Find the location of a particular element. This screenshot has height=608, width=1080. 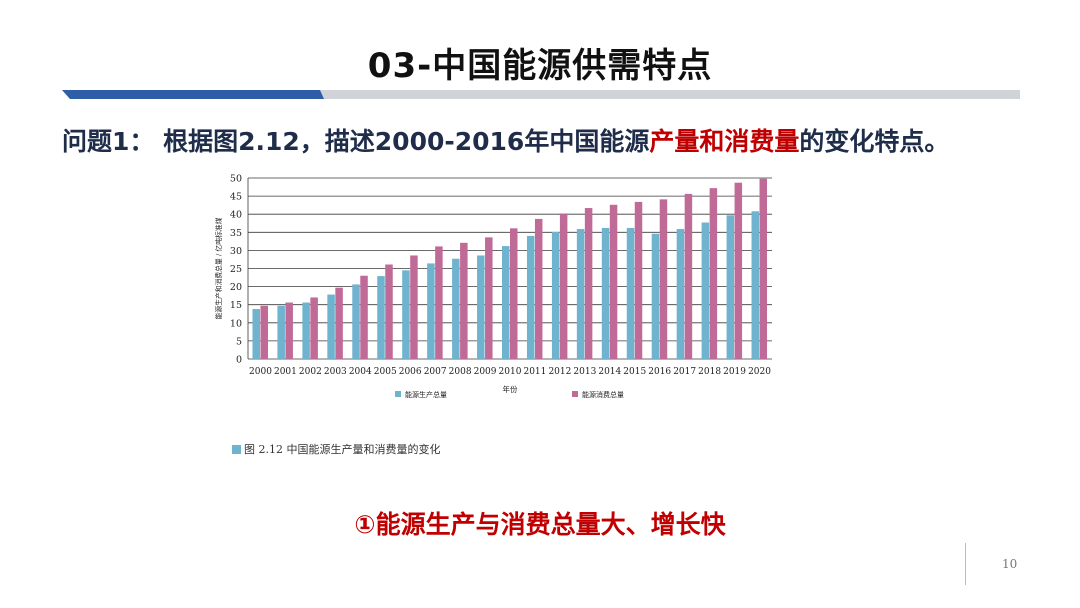

x-tick-label: 2020 is located at coordinates (759, 372).